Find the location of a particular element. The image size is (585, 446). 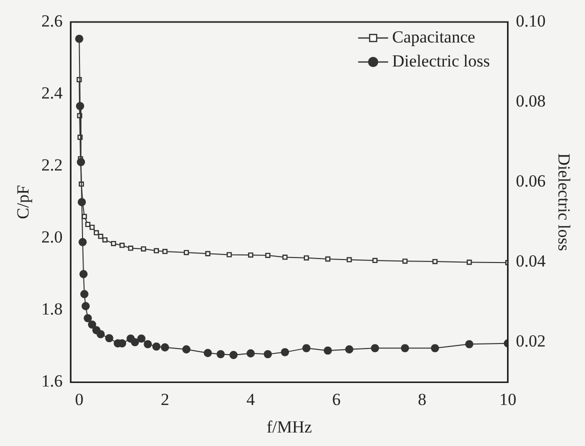

y2-tick-label: 0.02 is located at coordinates (531, 341).